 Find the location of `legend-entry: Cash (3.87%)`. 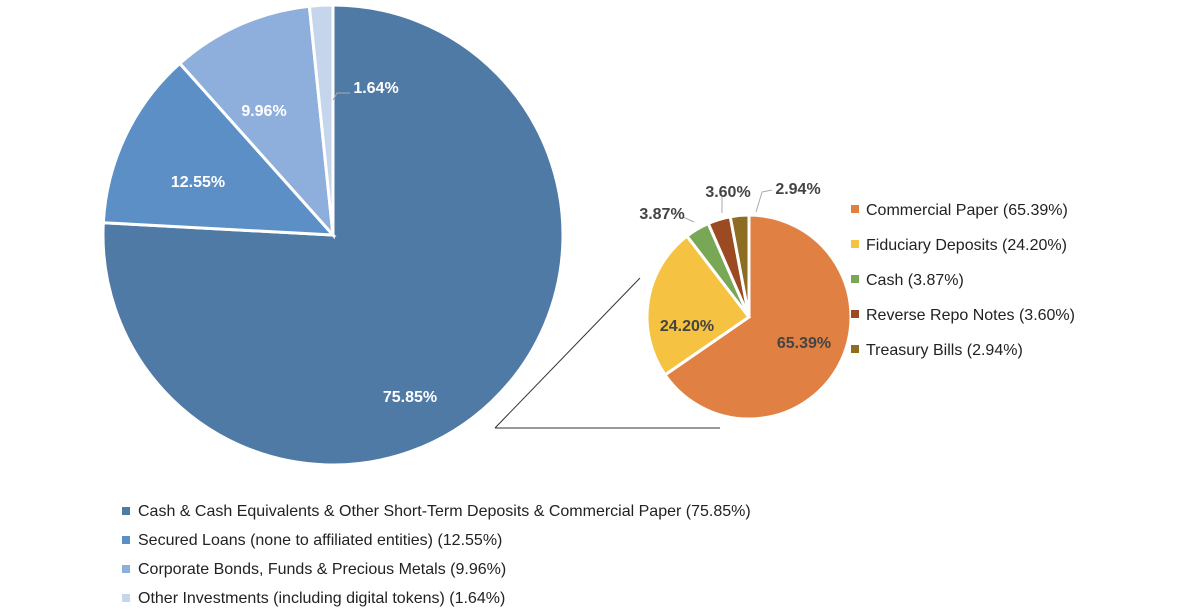

legend-entry: Cash (3.87%) is located at coordinates (915, 280).